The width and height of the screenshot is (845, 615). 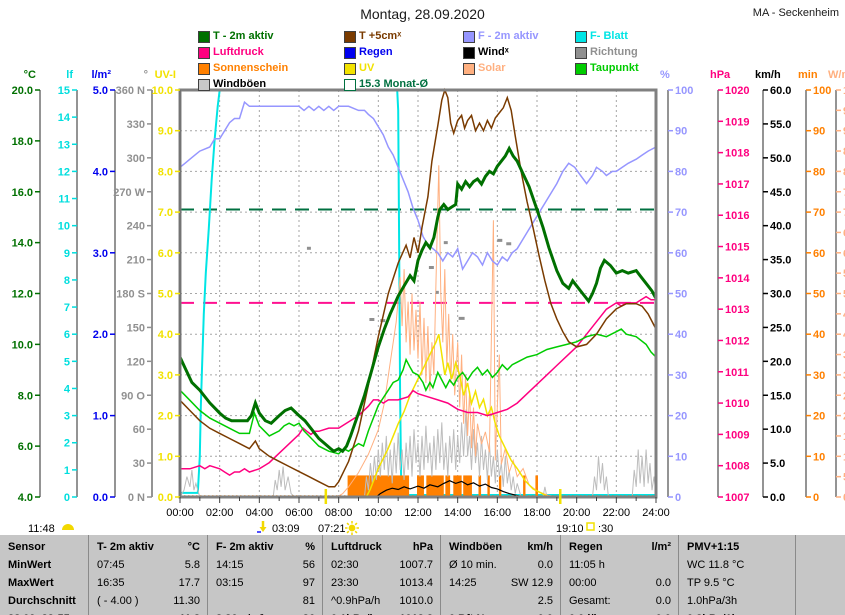 What do you see at coordinates (251, 68) in the screenshot?
I see `legend-label: Sonnenschein` at bounding box center [251, 68].